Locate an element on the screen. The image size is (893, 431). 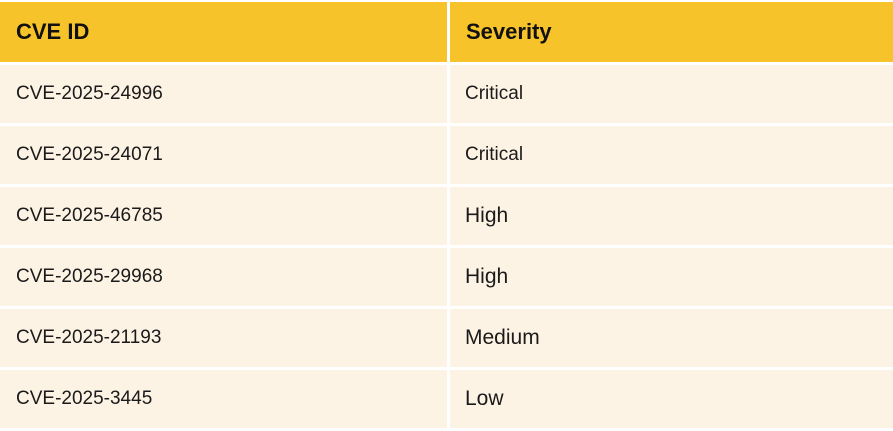
column-header-cve-id: CVE ID is located at coordinates (223, 32).